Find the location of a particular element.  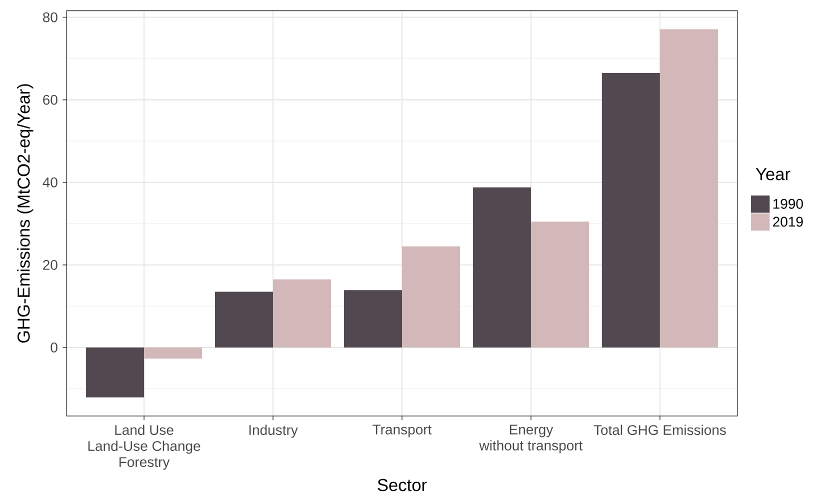

legend-title: Year is located at coordinates (773, 174).